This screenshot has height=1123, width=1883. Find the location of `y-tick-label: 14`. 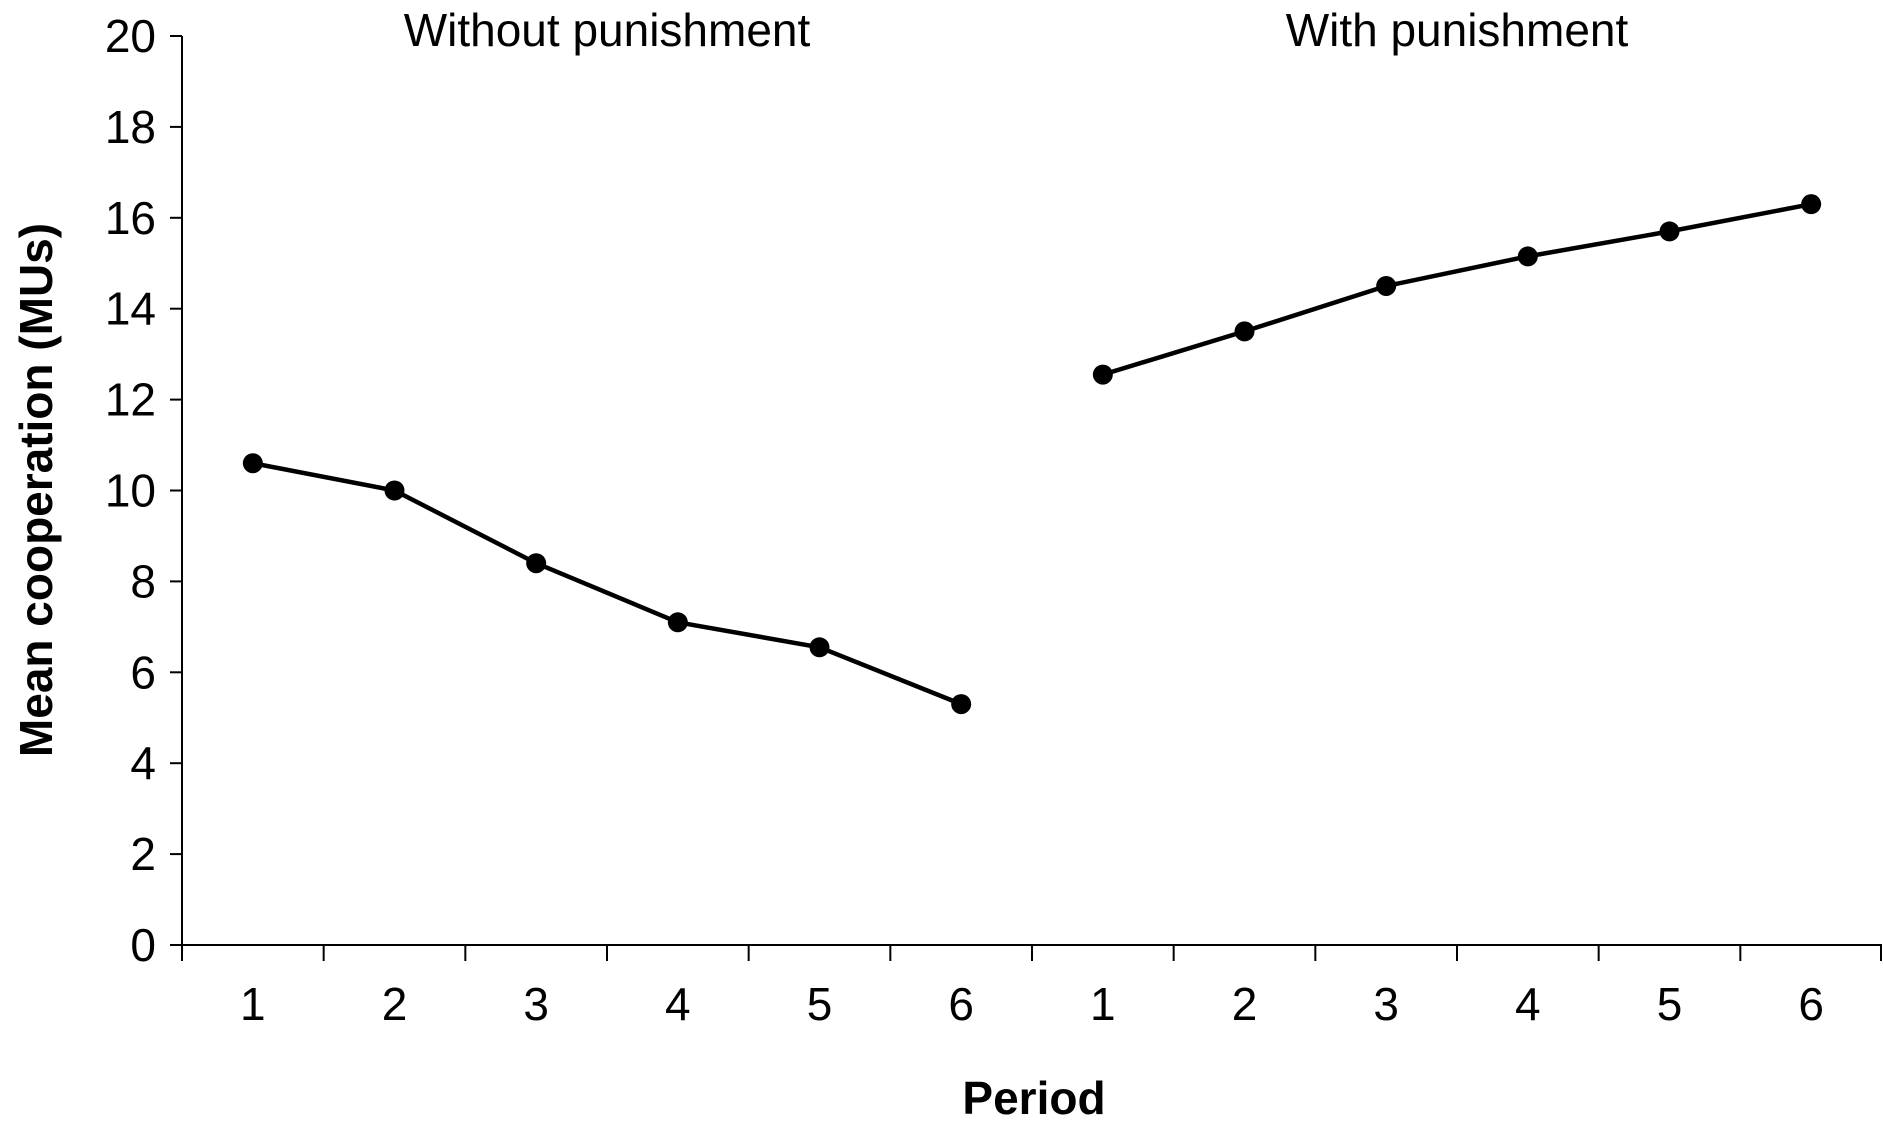

y-tick-label: 14 is located at coordinates (130, 309).